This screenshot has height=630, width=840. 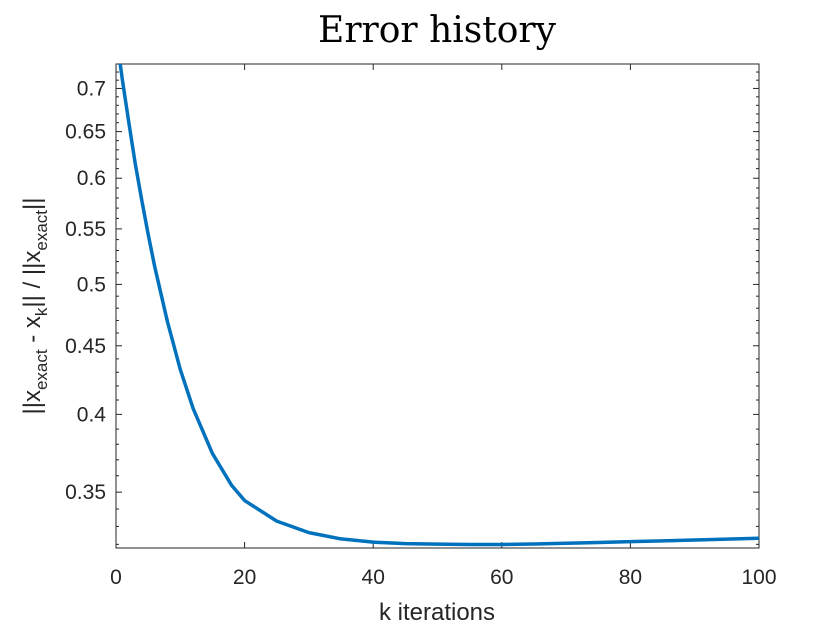 I want to click on chart-title: Error history, so click(x=437, y=30).